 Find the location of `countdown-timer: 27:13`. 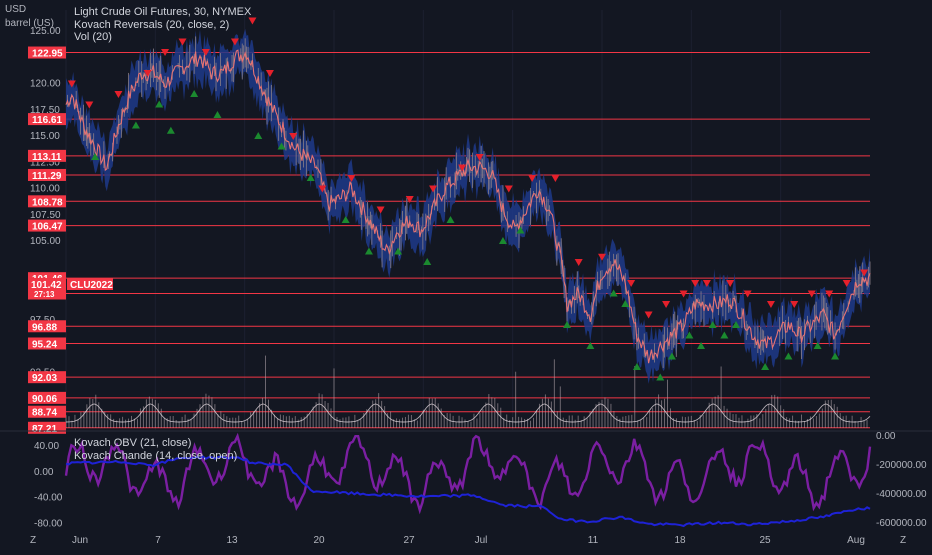

countdown-timer: 27:13 is located at coordinates (44, 294).